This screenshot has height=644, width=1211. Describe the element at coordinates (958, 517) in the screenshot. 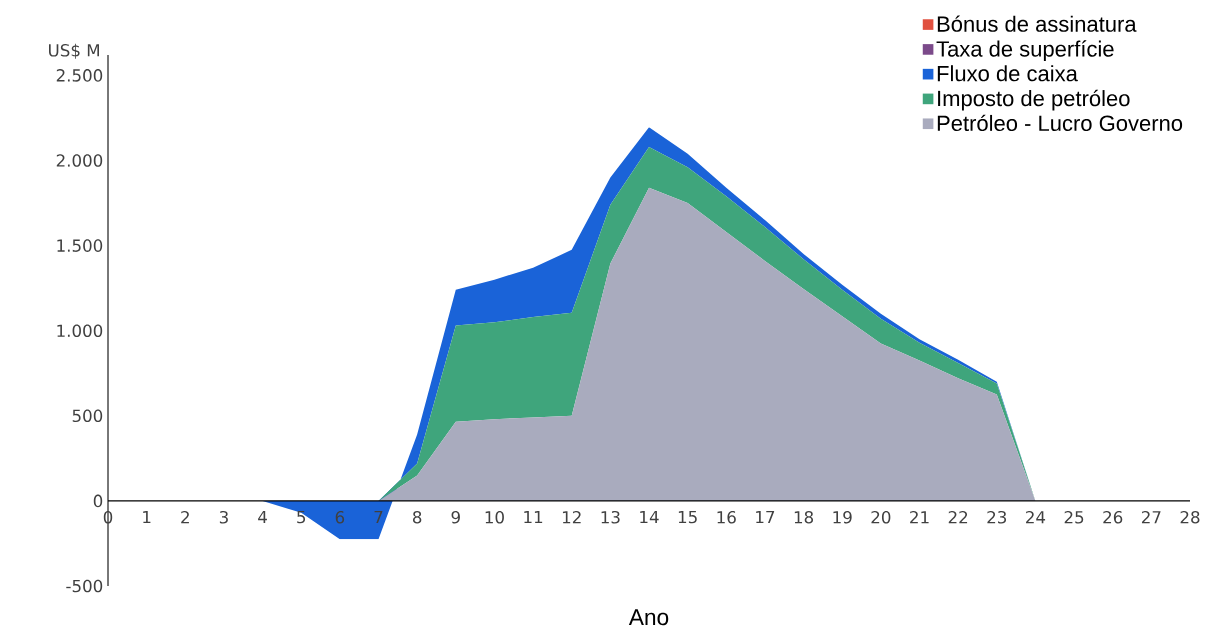

I see `x-tick-label: 22` at that location.